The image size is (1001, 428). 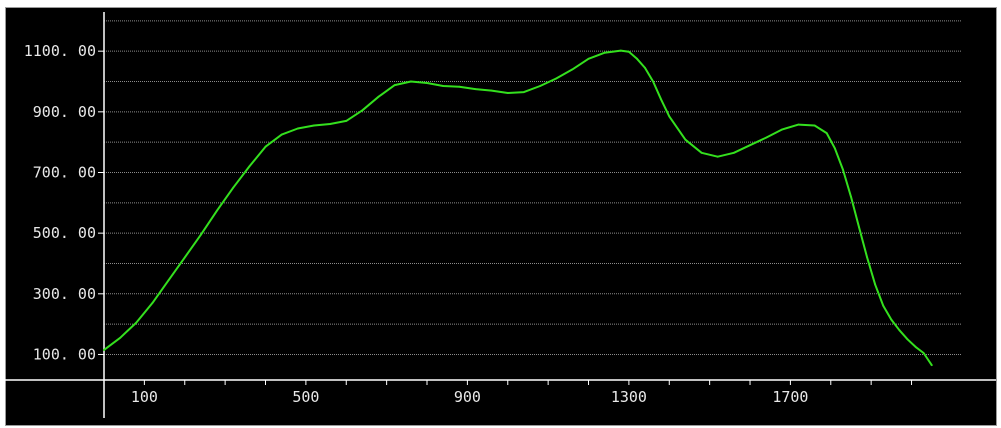 What do you see at coordinates (305, 397) in the screenshot?
I see `x-tick-label: 500` at bounding box center [305, 397].